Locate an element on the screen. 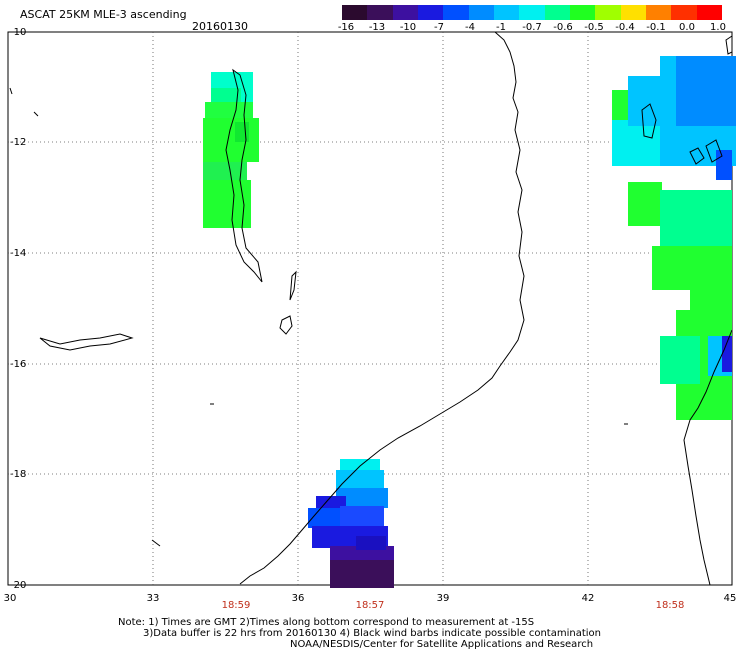  map-date: 20160130 is located at coordinates (220, 26).